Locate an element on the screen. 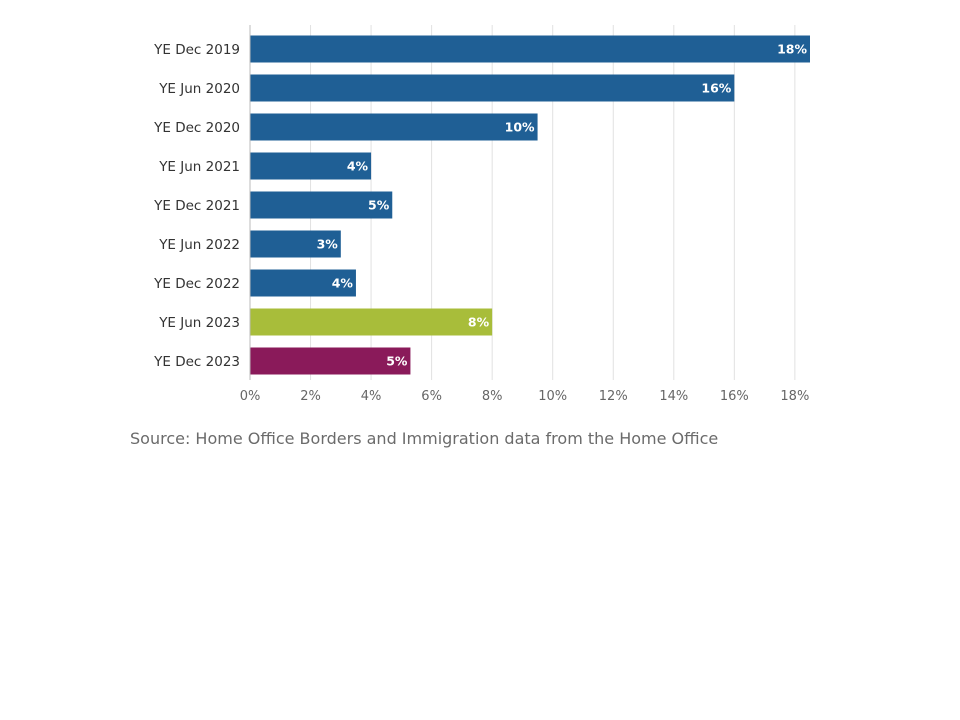 The image size is (960, 720). category-label: YE Dec 2019 is located at coordinates (196, 50).